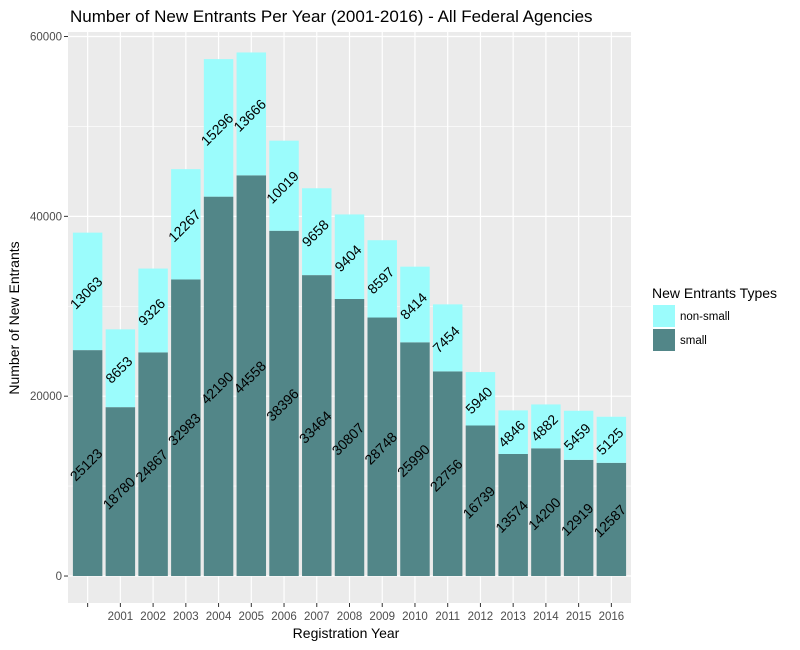  Describe the element at coordinates (611, 519) in the screenshot. I see `bar-small-2016` at that location.